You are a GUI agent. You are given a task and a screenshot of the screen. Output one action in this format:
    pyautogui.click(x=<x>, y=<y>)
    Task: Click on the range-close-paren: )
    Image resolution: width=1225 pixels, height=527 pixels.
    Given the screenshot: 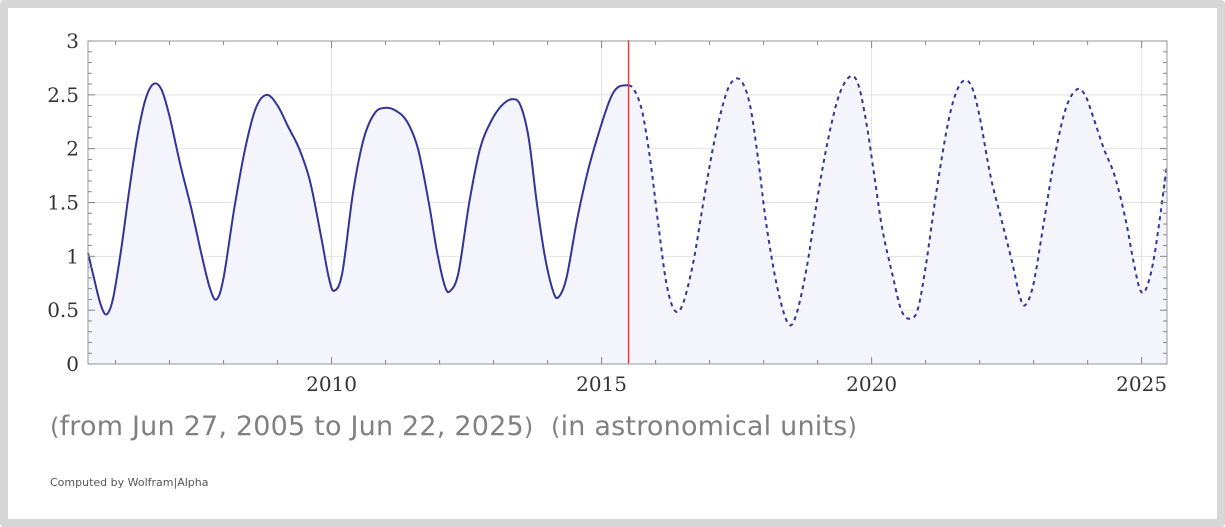 What is the action you would take?
    pyautogui.click(x=528, y=427)
    